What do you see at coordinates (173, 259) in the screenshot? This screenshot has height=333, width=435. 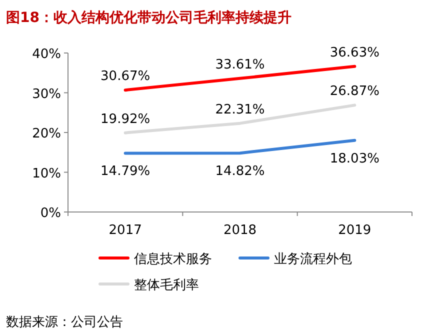 I see `legend-label: 信息技术服务` at bounding box center [173, 259].